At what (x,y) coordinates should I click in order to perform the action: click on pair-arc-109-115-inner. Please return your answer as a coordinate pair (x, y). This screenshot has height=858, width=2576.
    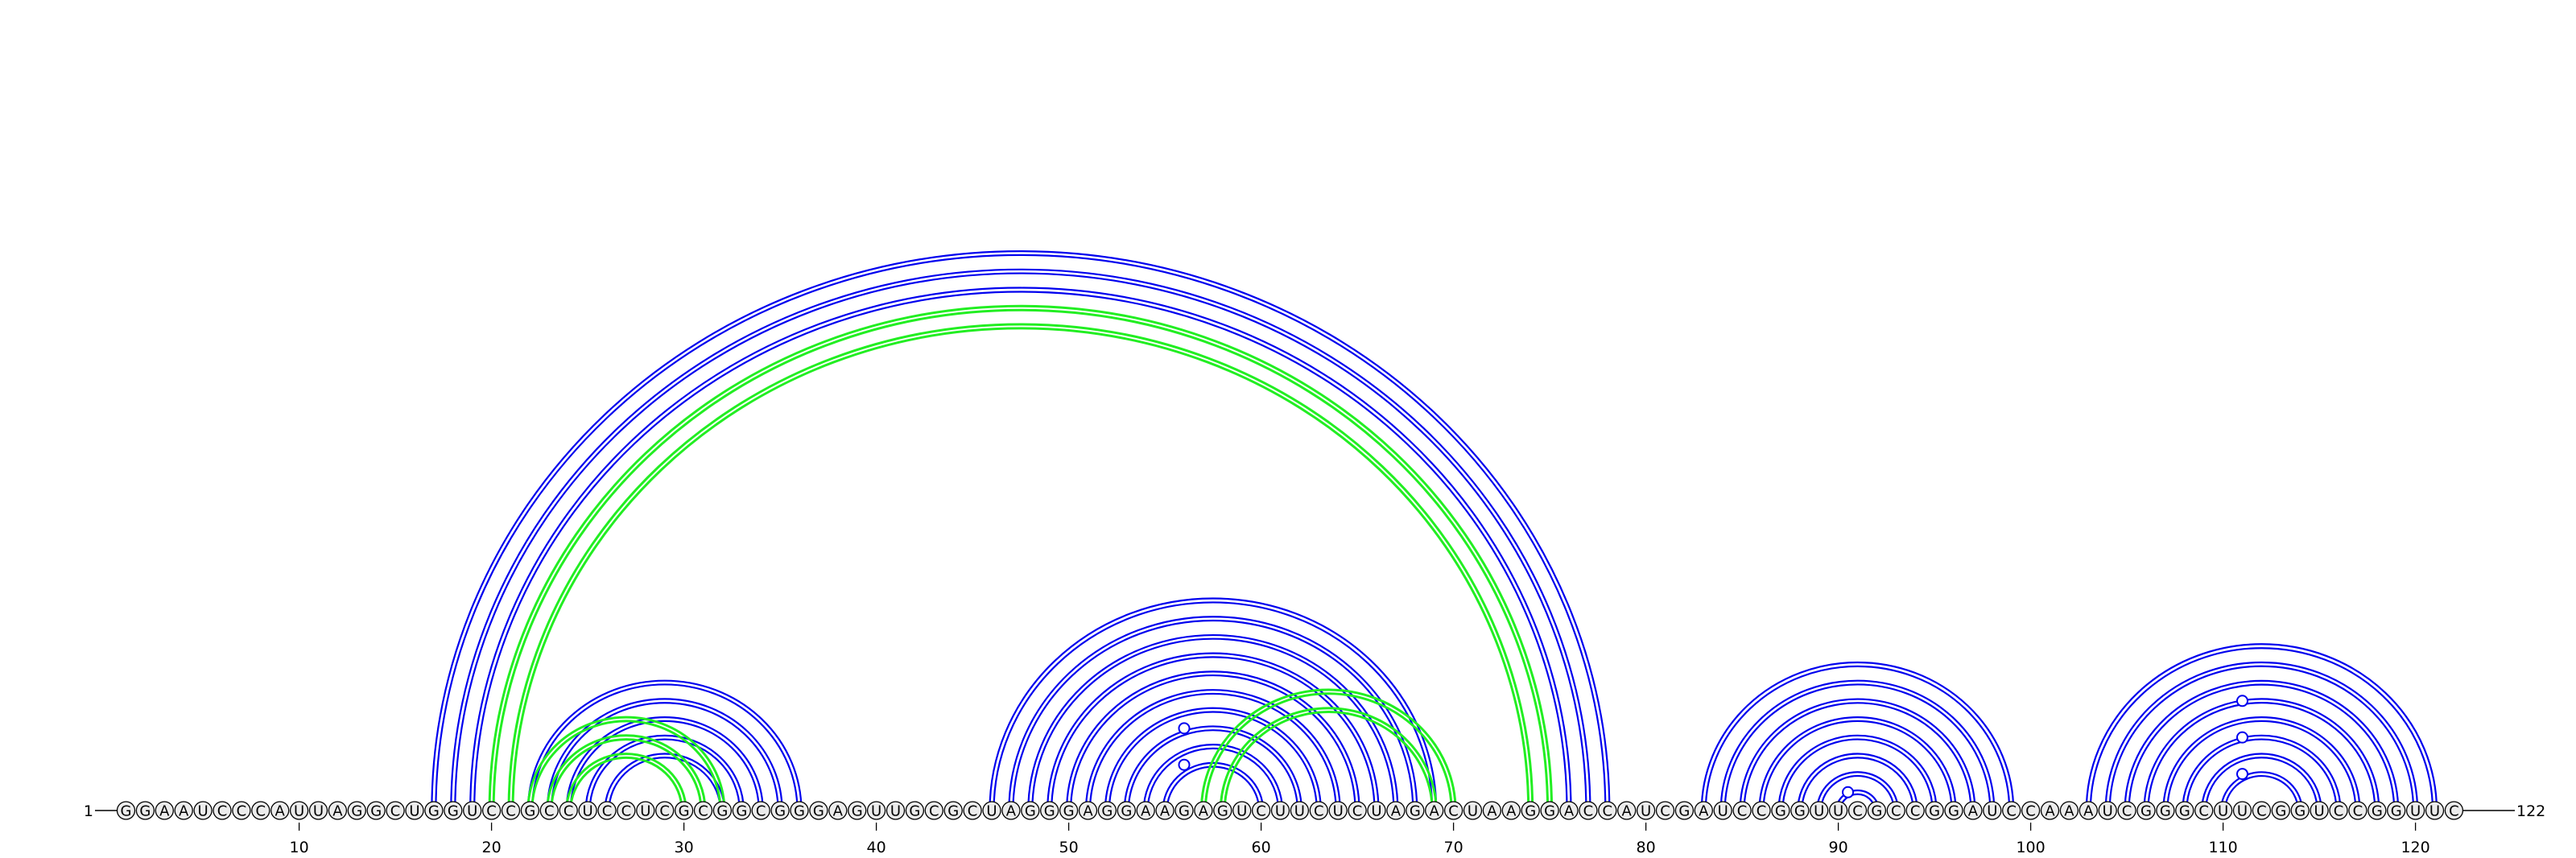
    Looking at the image, I should click on (2261, 784).